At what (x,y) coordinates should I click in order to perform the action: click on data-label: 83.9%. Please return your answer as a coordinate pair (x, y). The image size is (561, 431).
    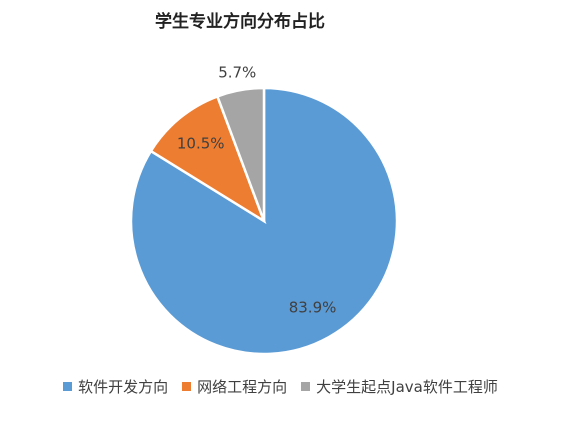
    Looking at the image, I should click on (313, 308).